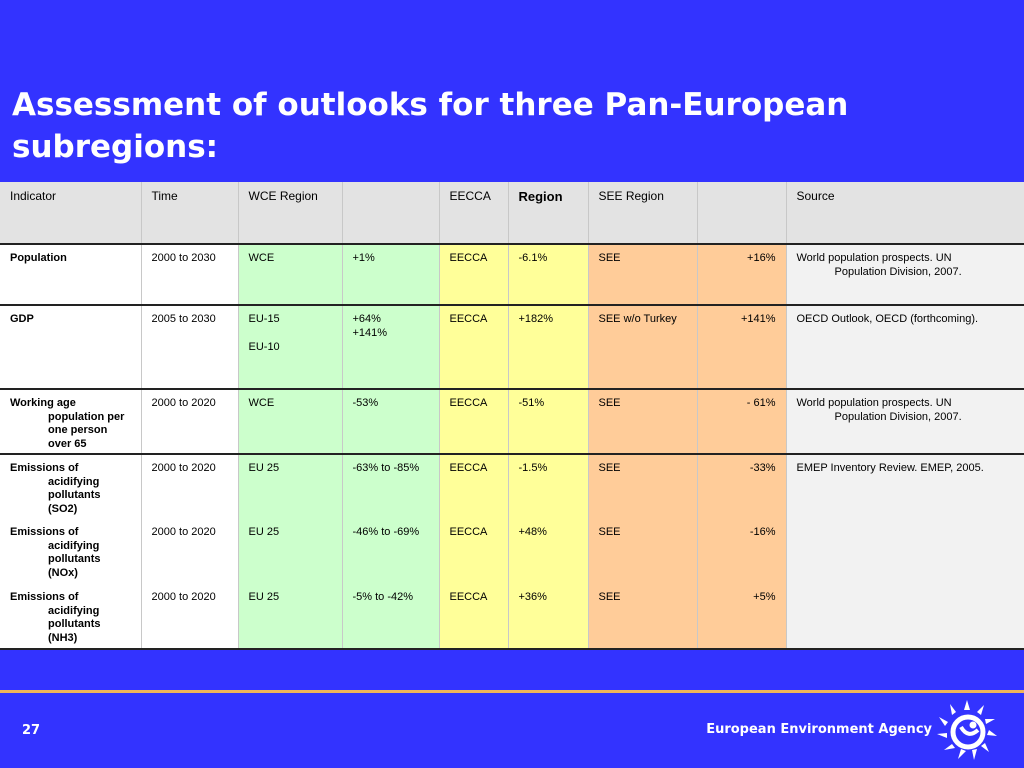 The height and width of the screenshot is (768, 1024). Describe the element at coordinates (547, 422) in the screenshot. I see `eecca-value-cell: -51%` at that location.